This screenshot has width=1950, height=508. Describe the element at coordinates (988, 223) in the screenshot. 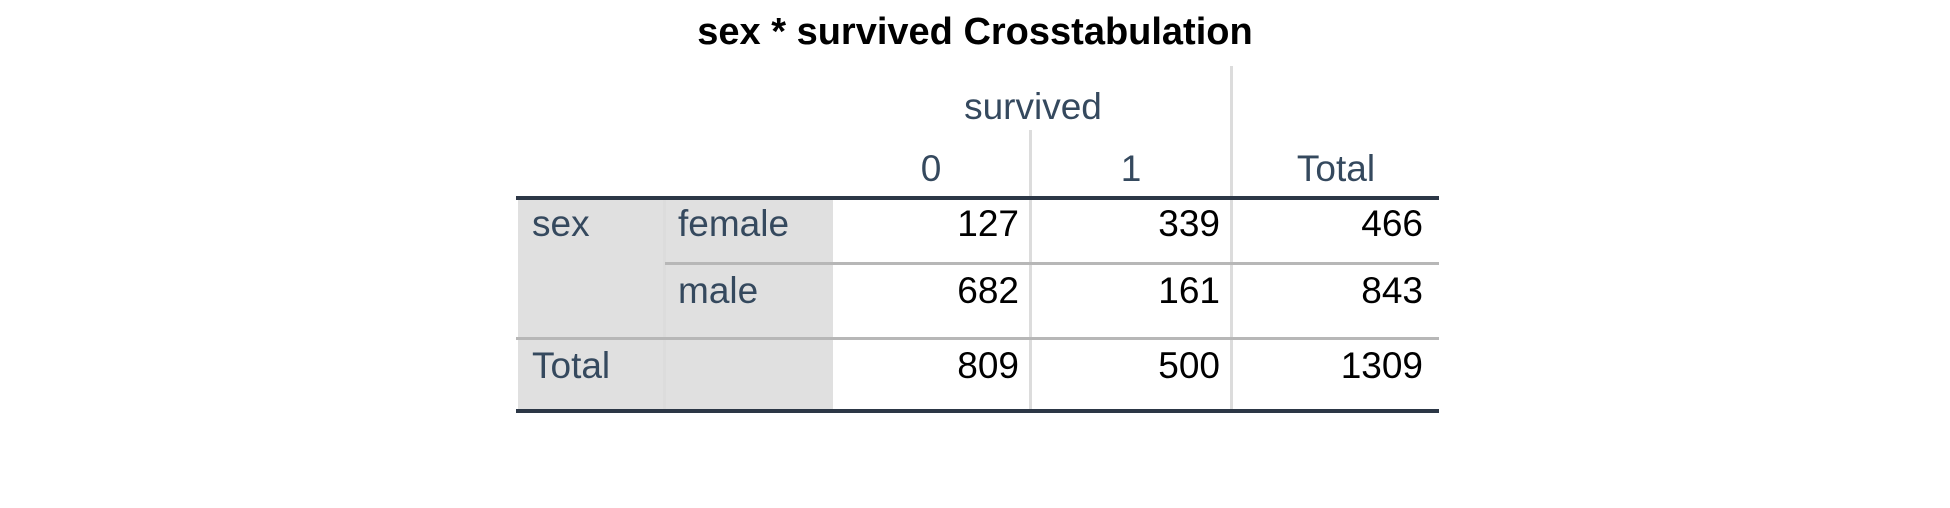

I see `table-cell: 127` at that location.